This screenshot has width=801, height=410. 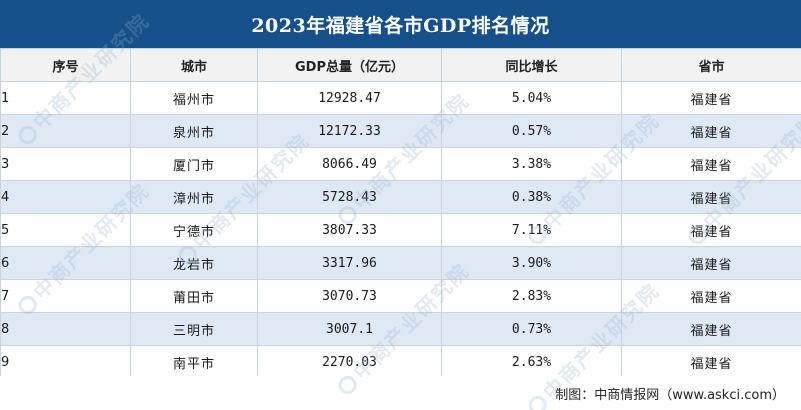 What do you see at coordinates (65, 164) in the screenshot?
I see `cell-rank: 3` at bounding box center [65, 164].